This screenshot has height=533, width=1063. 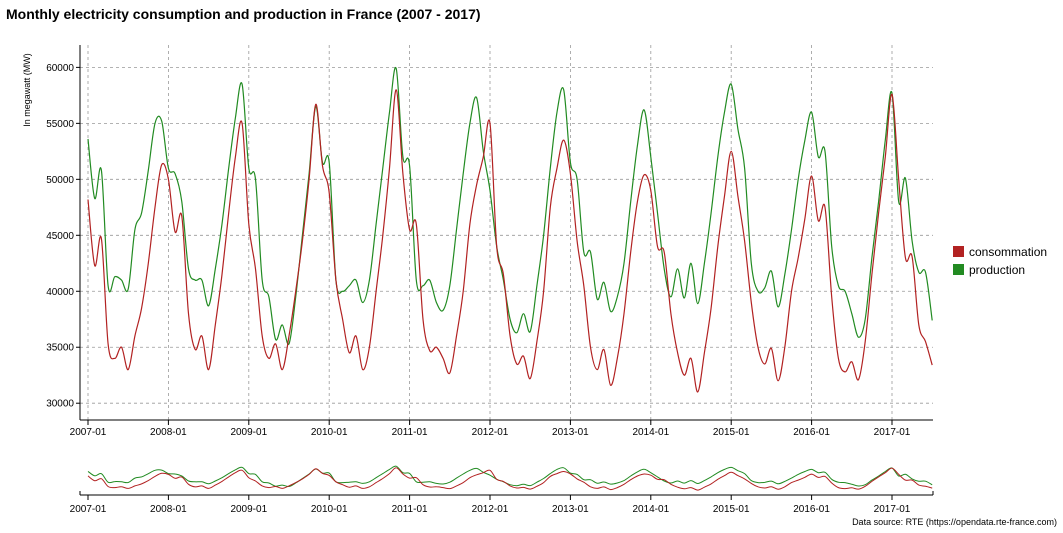 What do you see at coordinates (329, 509) in the screenshot?
I see `overview-x-tick-label: 2010-01` at bounding box center [329, 509].